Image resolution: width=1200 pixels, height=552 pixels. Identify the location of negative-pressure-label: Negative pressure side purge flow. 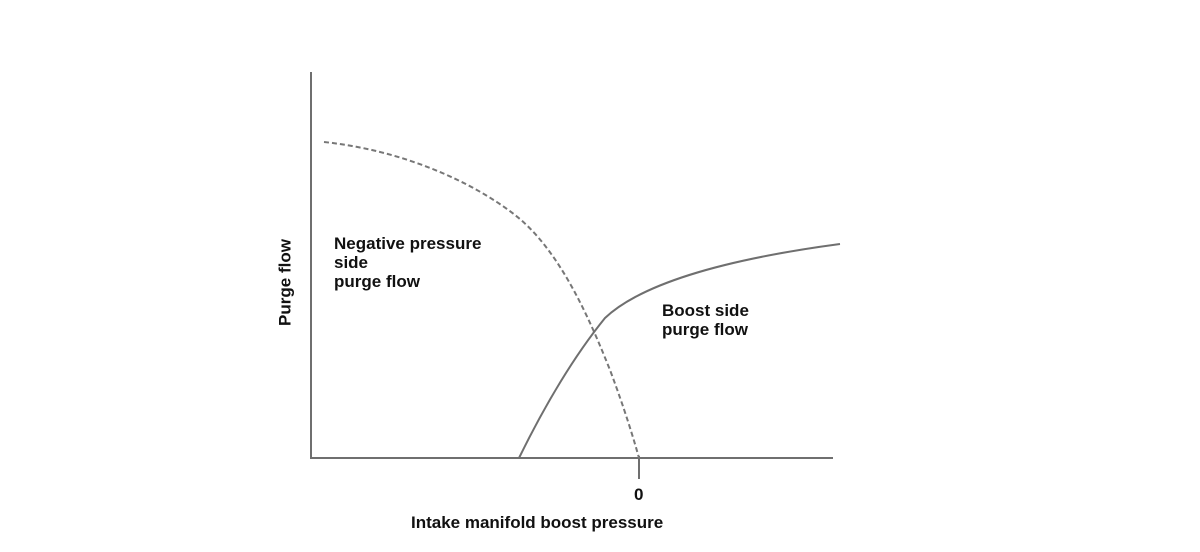
(408, 262).